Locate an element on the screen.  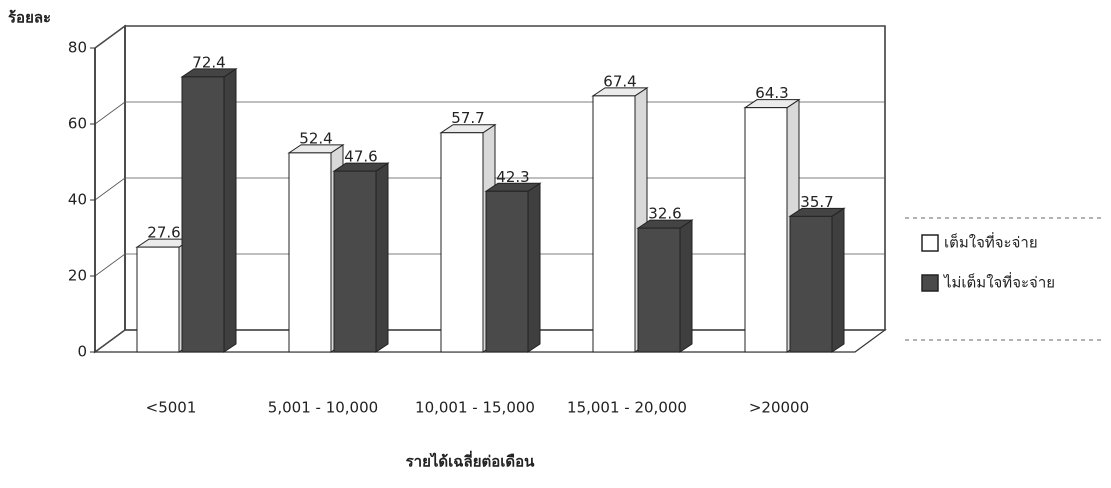
data-label: 57.7 is located at coordinates (467, 118).